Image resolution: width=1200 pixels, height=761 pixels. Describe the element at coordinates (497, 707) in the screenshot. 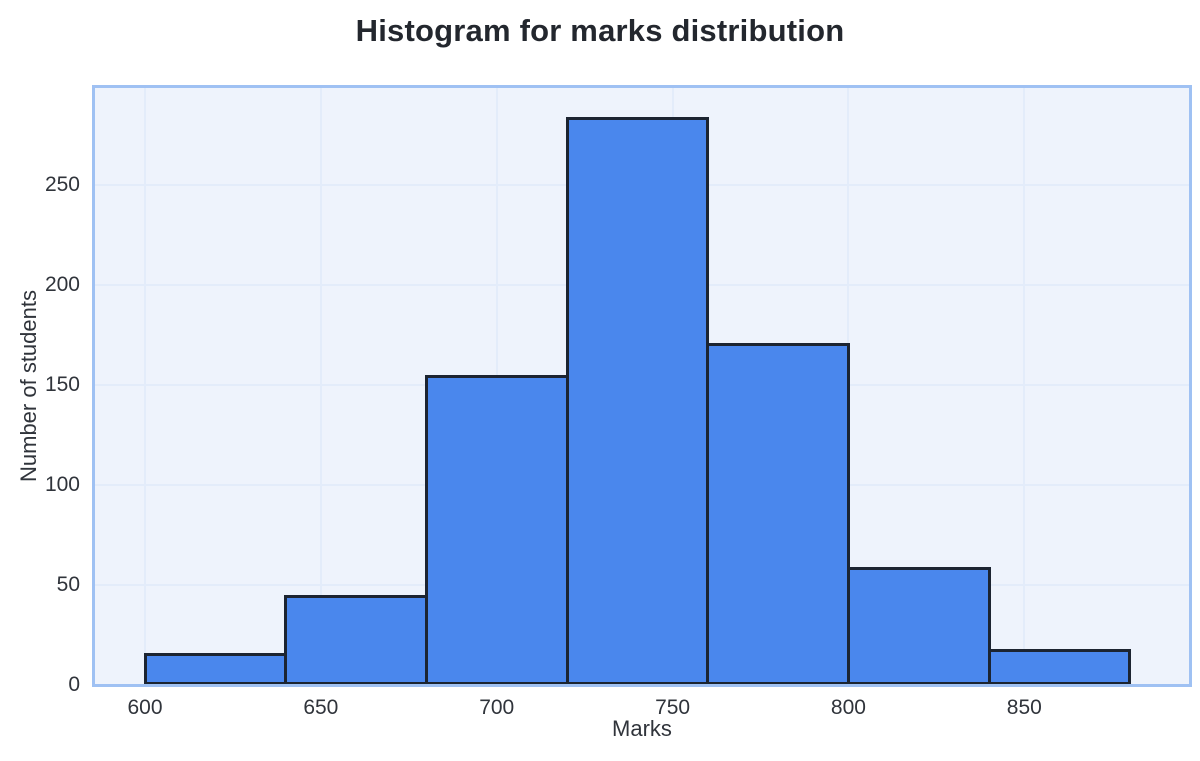

I see `x-tick-label: 700` at that location.